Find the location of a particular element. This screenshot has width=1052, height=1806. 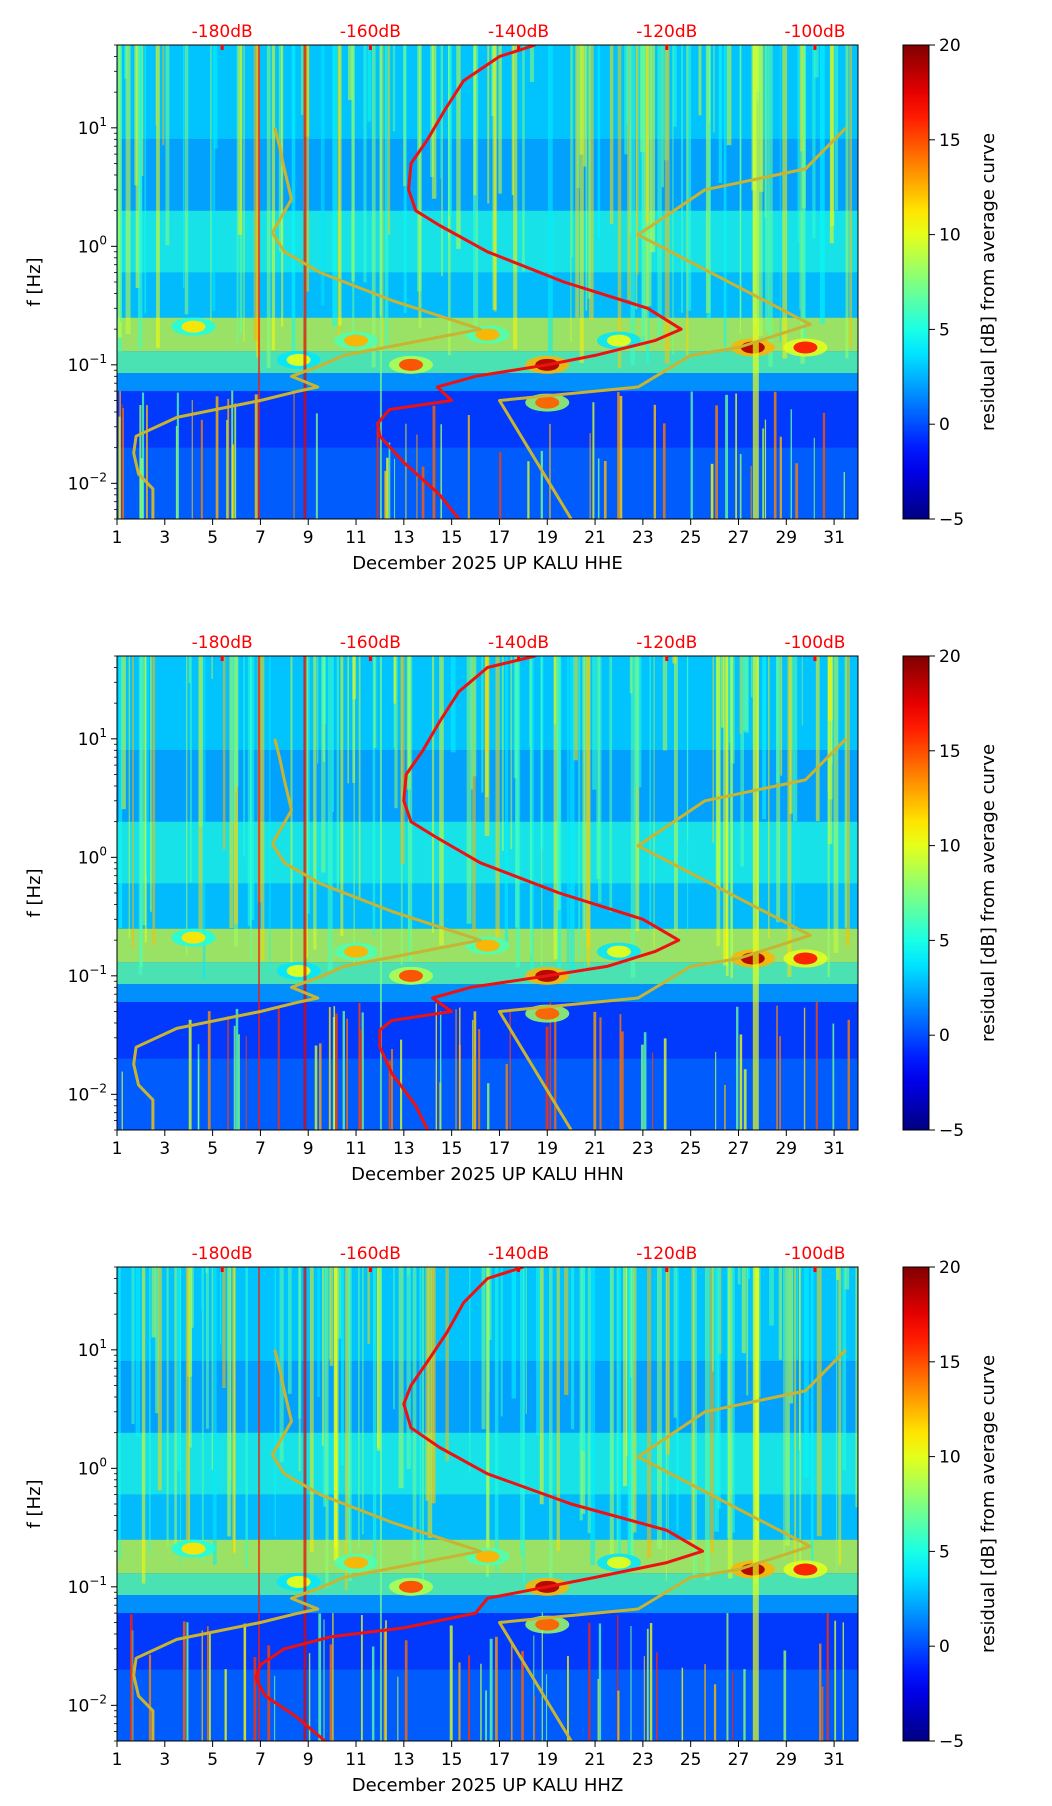

y-axis: 10−2 10−1 100 101 is located at coordinates (92, 893).